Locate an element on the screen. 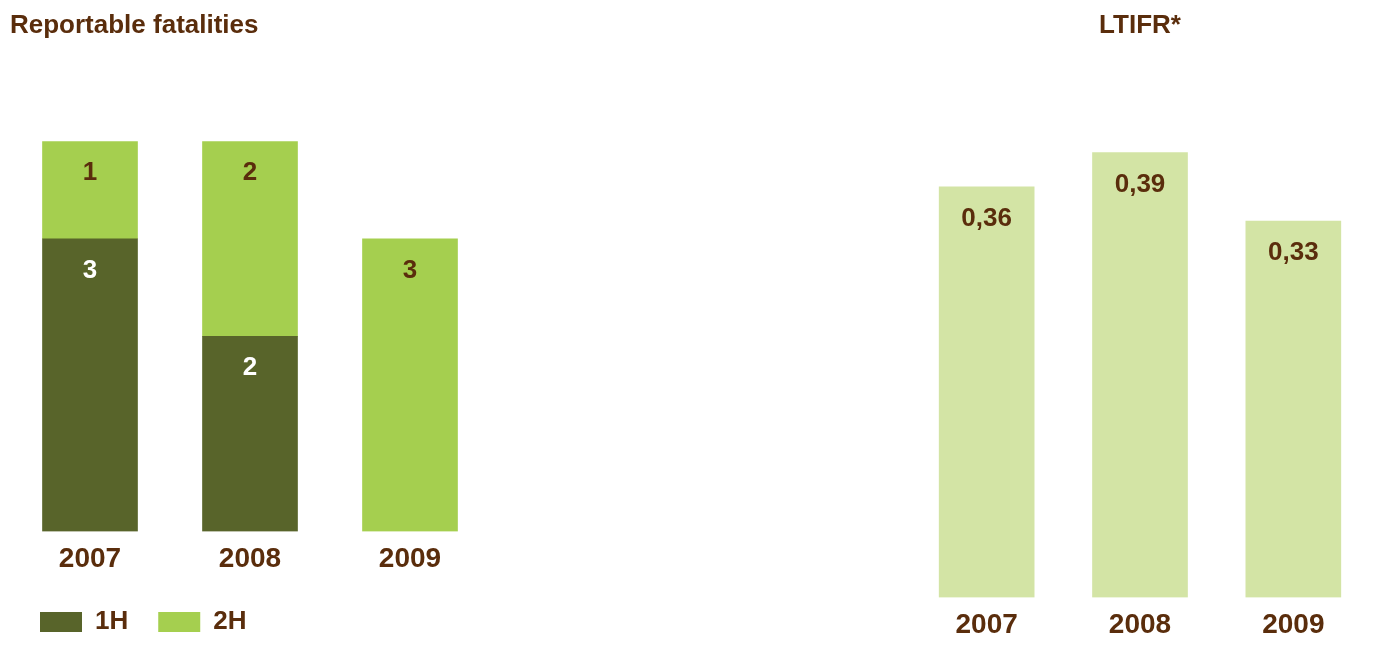 The image size is (1389, 650). legend-label: 1H is located at coordinates (112, 620).